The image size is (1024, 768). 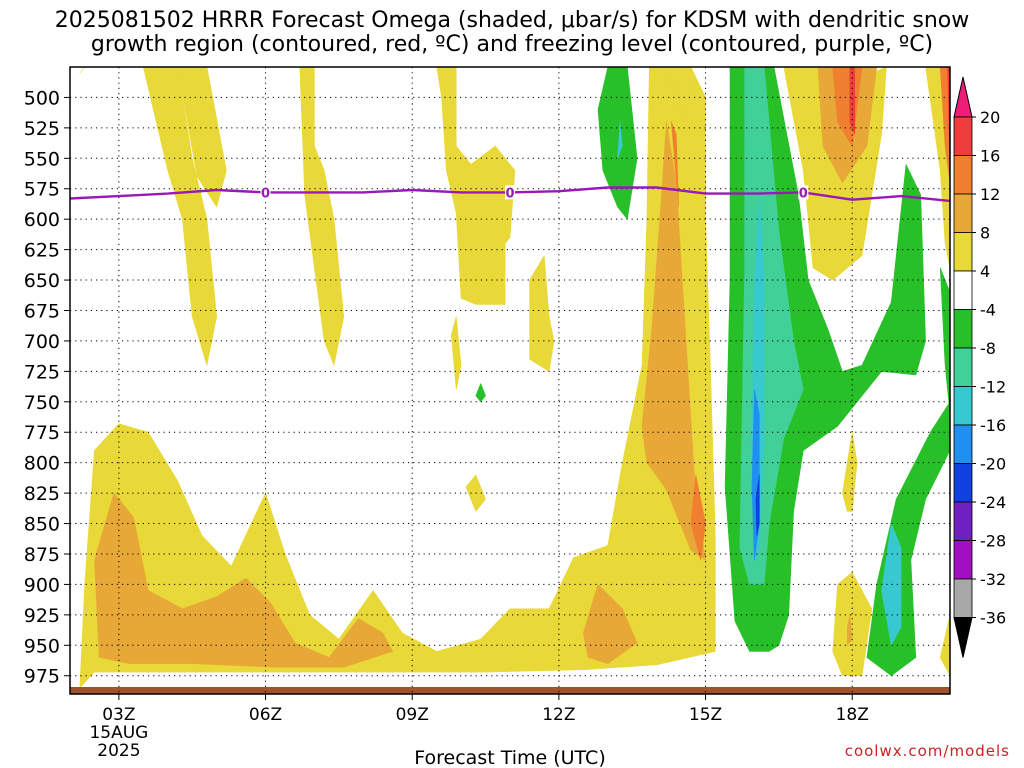 I want to click on colorbar-label: -12, so click(x=993, y=387).